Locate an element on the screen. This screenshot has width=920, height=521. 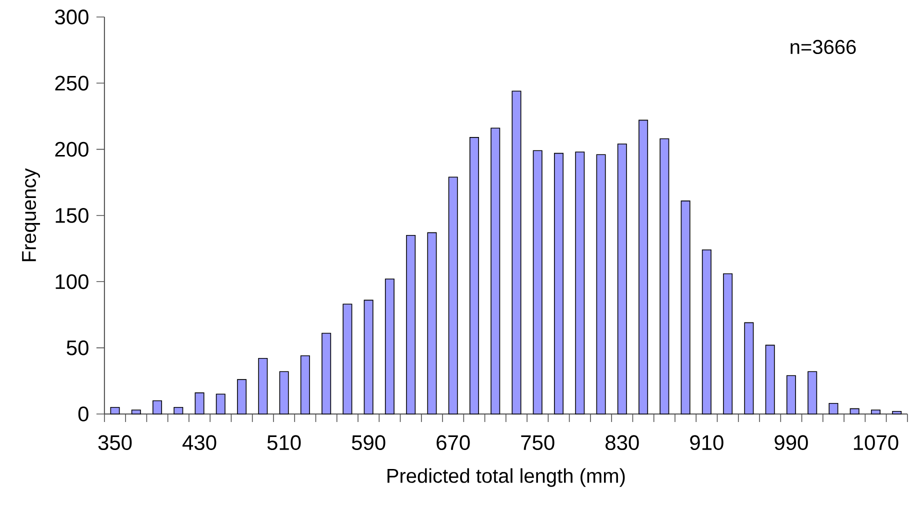
x-tick-label: 590 is located at coordinates (369, 442).